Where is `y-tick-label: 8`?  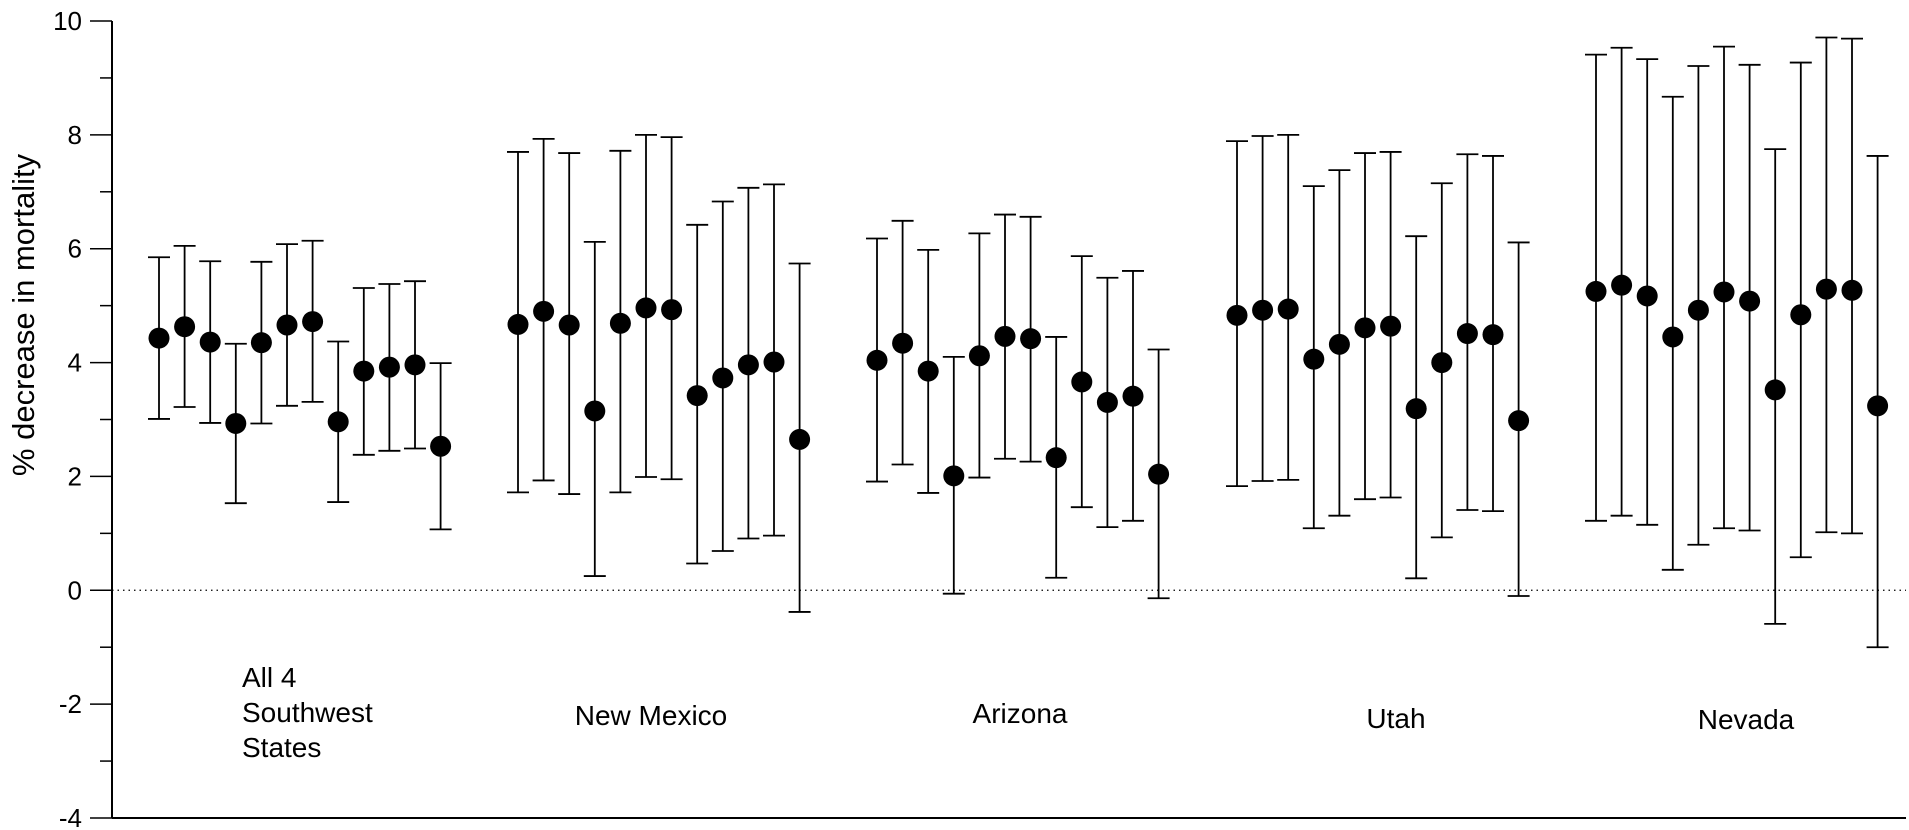 y-tick-label: 8 is located at coordinates (75, 135).